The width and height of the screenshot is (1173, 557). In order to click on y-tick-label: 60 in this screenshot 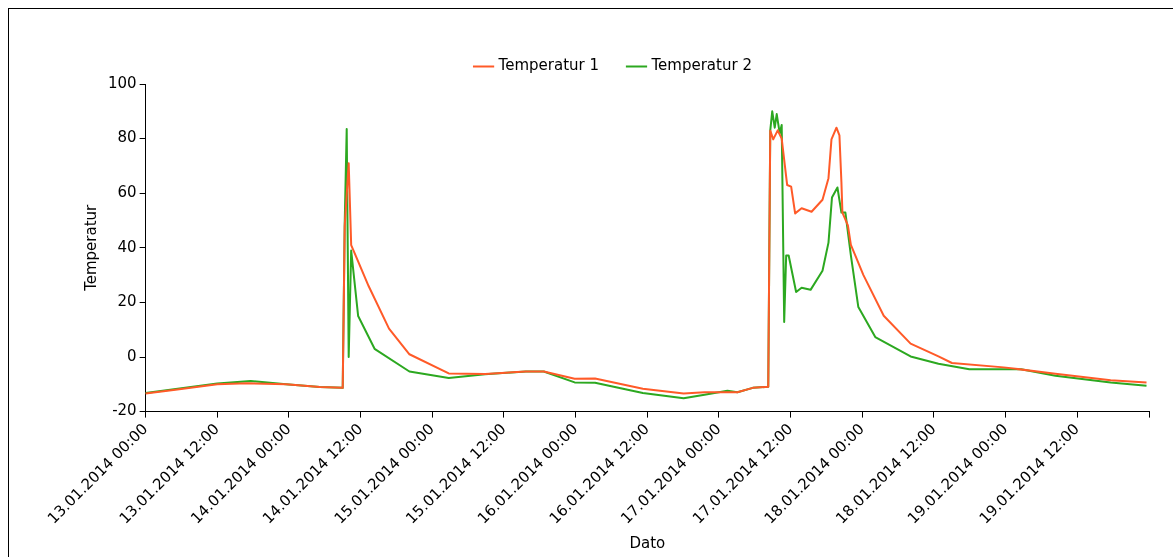, I will do `click(127, 192)`.